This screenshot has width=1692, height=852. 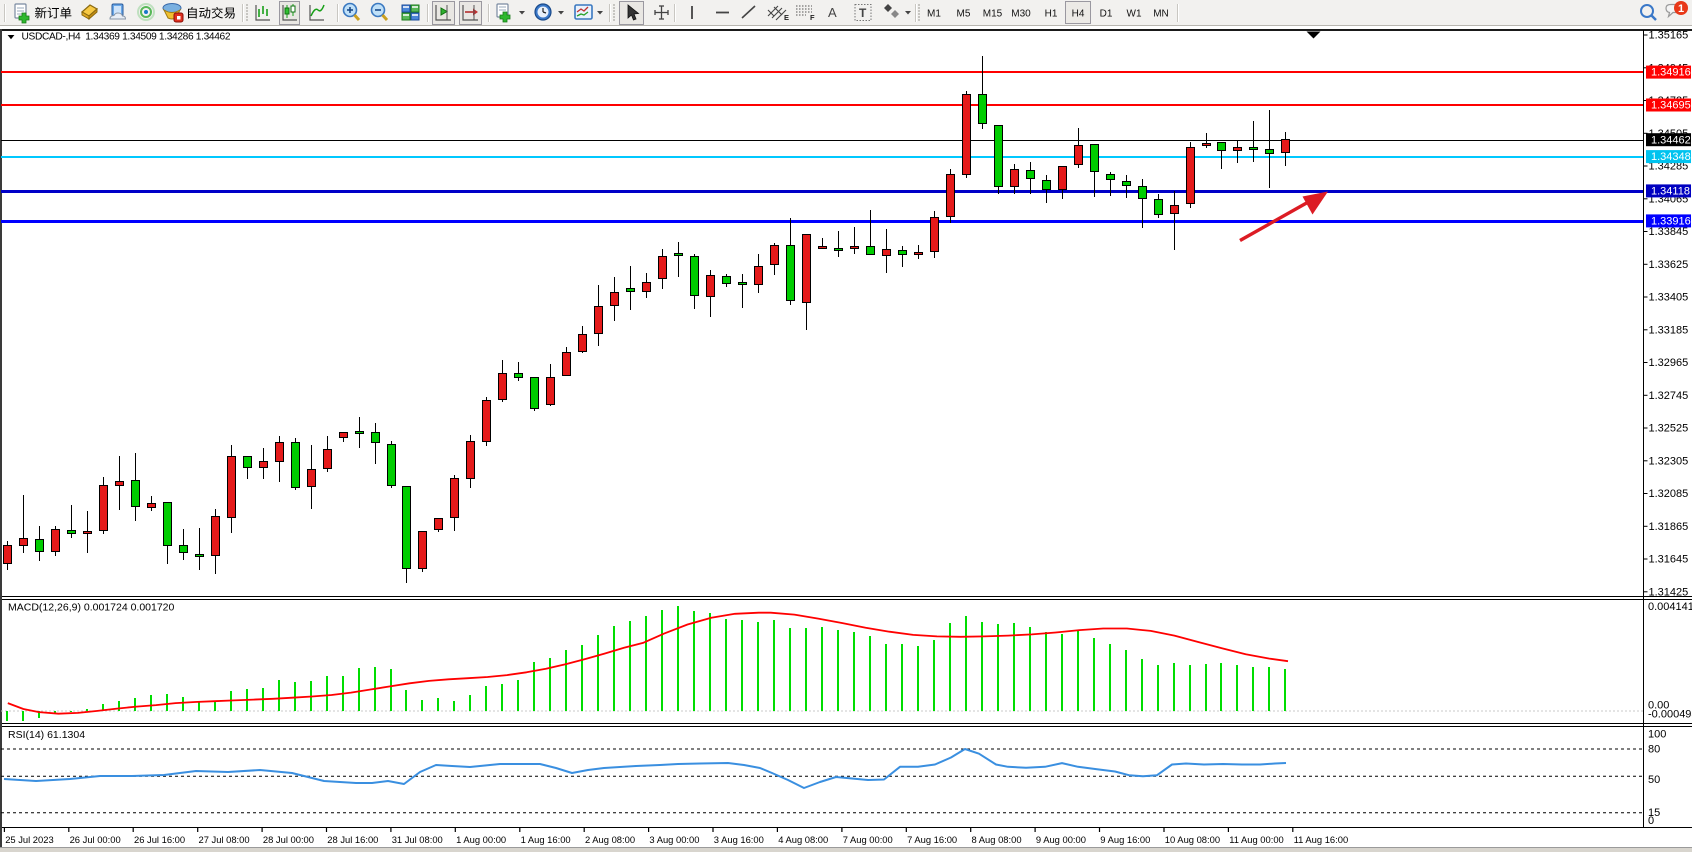 I want to click on svg-text: 1.32085, so click(x=1669, y=494).